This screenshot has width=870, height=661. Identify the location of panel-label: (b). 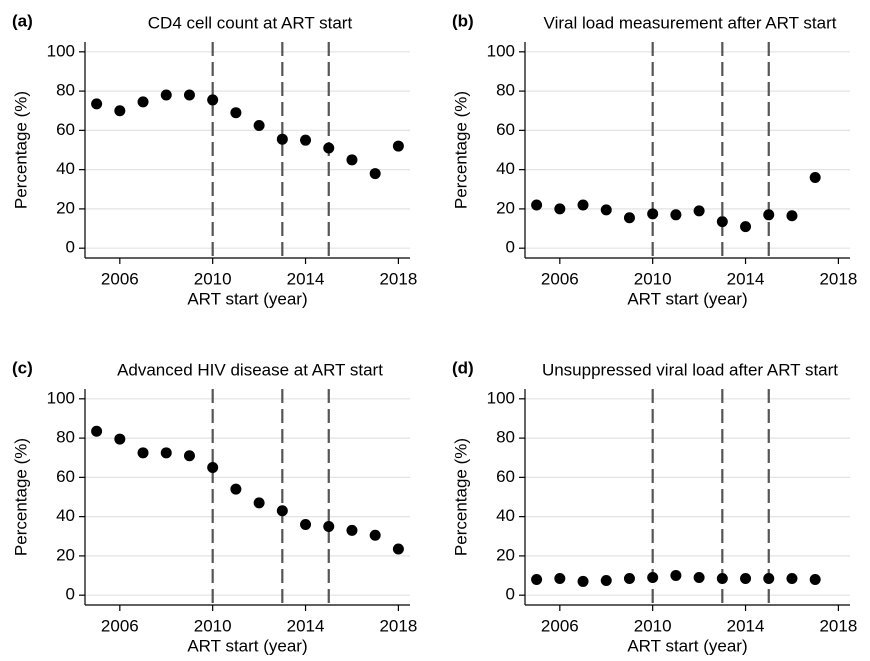
(463, 20).